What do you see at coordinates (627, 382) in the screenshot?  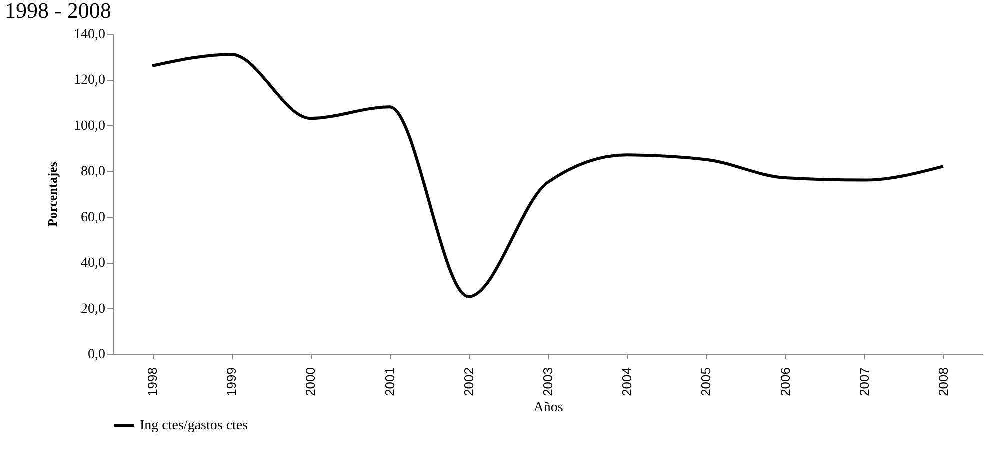 I see `x-tick-label: 2004` at bounding box center [627, 382].